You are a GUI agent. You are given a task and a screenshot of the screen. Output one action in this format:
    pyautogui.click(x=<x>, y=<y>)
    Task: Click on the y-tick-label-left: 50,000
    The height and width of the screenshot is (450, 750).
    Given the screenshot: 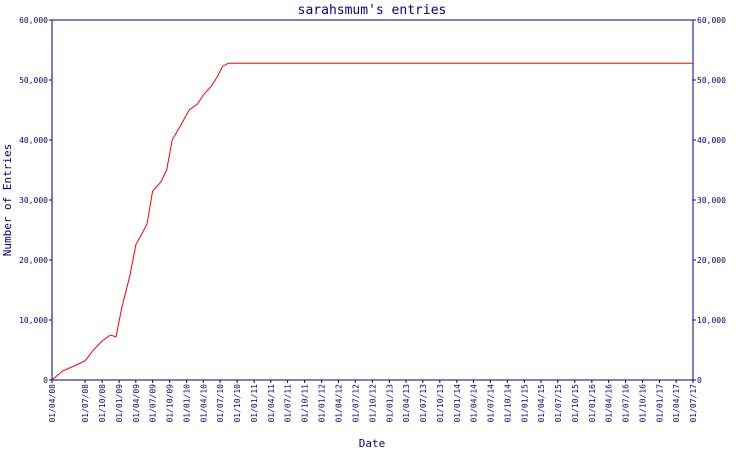 What is the action you would take?
    pyautogui.click(x=33, y=80)
    